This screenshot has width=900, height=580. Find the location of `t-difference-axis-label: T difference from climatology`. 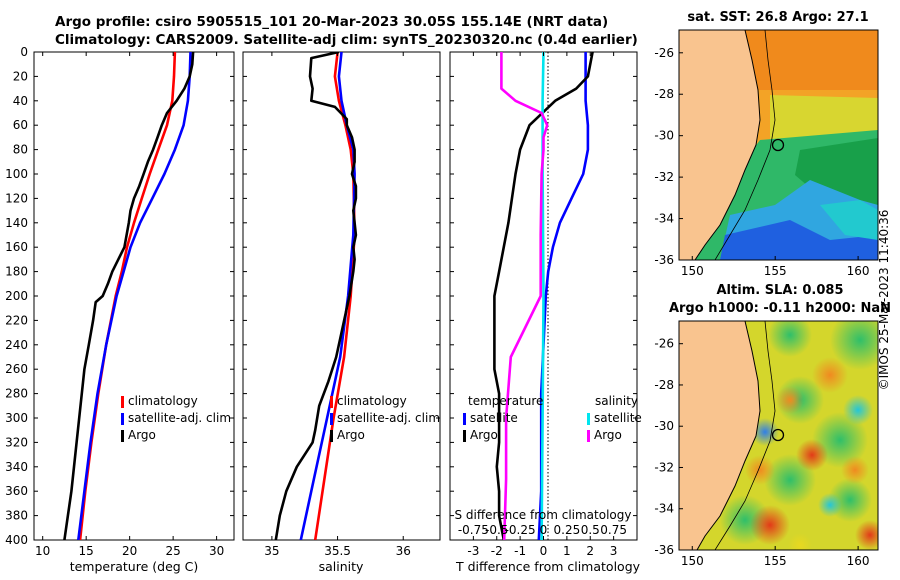

t-difference-axis-label: T difference from climatology is located at coordinates (548, 566).